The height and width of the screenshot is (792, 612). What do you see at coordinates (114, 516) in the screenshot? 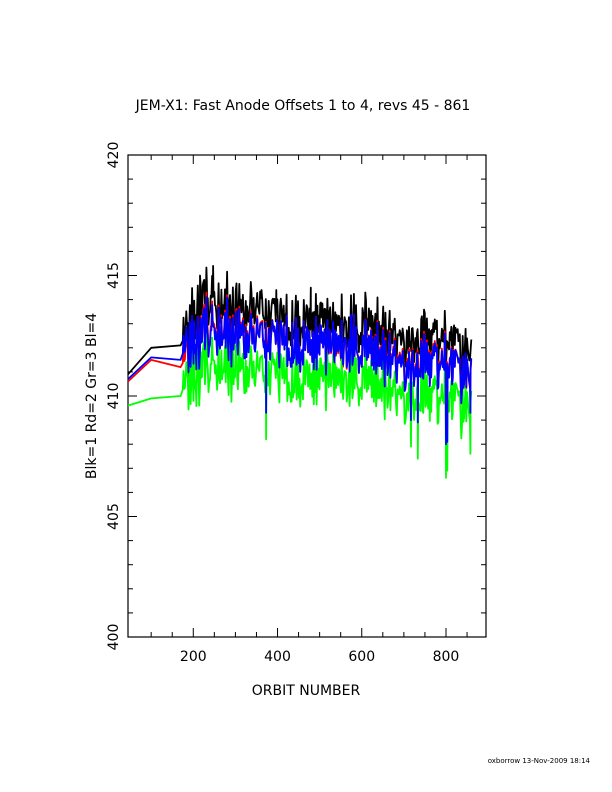
I see `y-tick-label: 405` at bounding box center [114, 516].